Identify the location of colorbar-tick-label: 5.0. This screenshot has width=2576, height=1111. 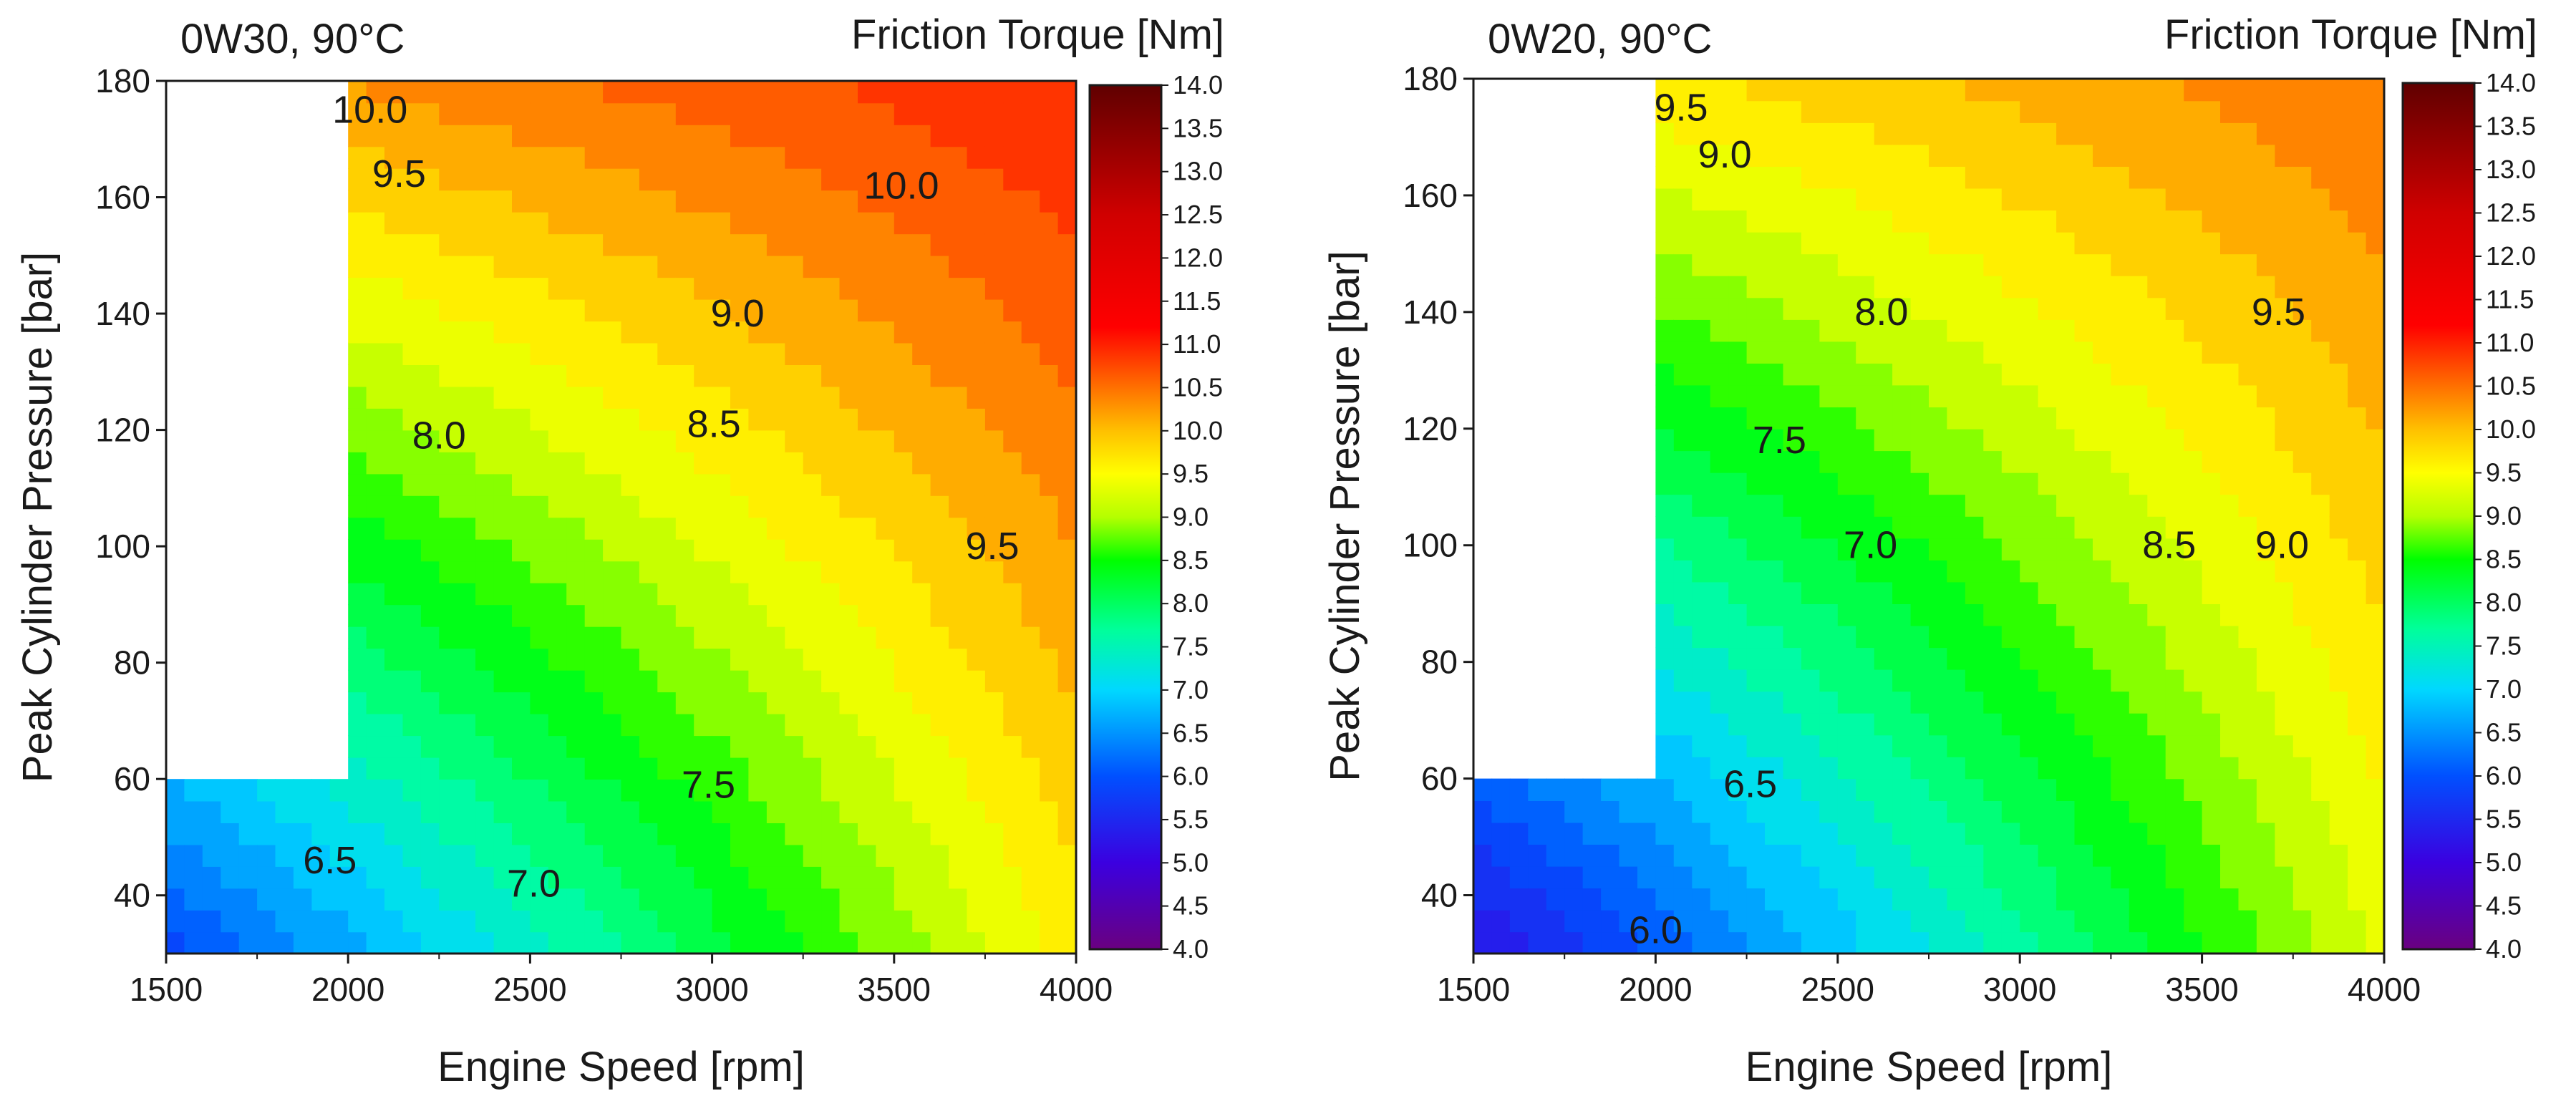
(2504, 862).